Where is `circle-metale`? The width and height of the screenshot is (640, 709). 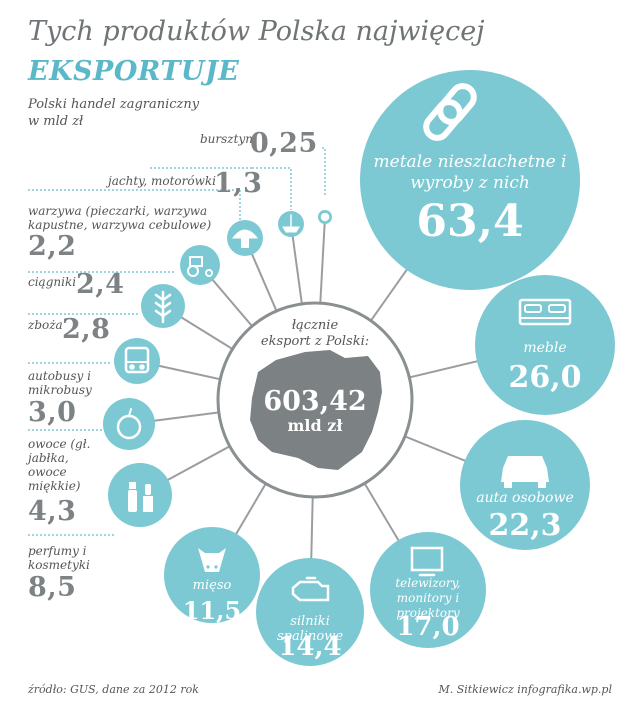
circle-metale is located at coordinates (470, 180).